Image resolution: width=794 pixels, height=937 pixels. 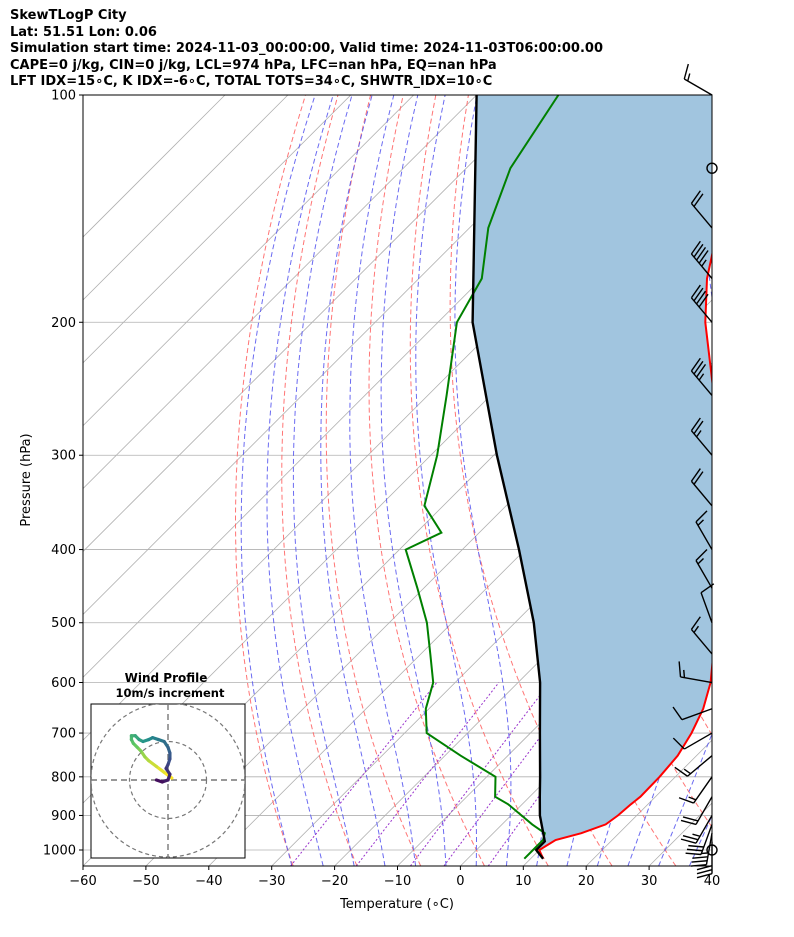 I want to click on x-tick-label: 40, so click(x=712, y=881).